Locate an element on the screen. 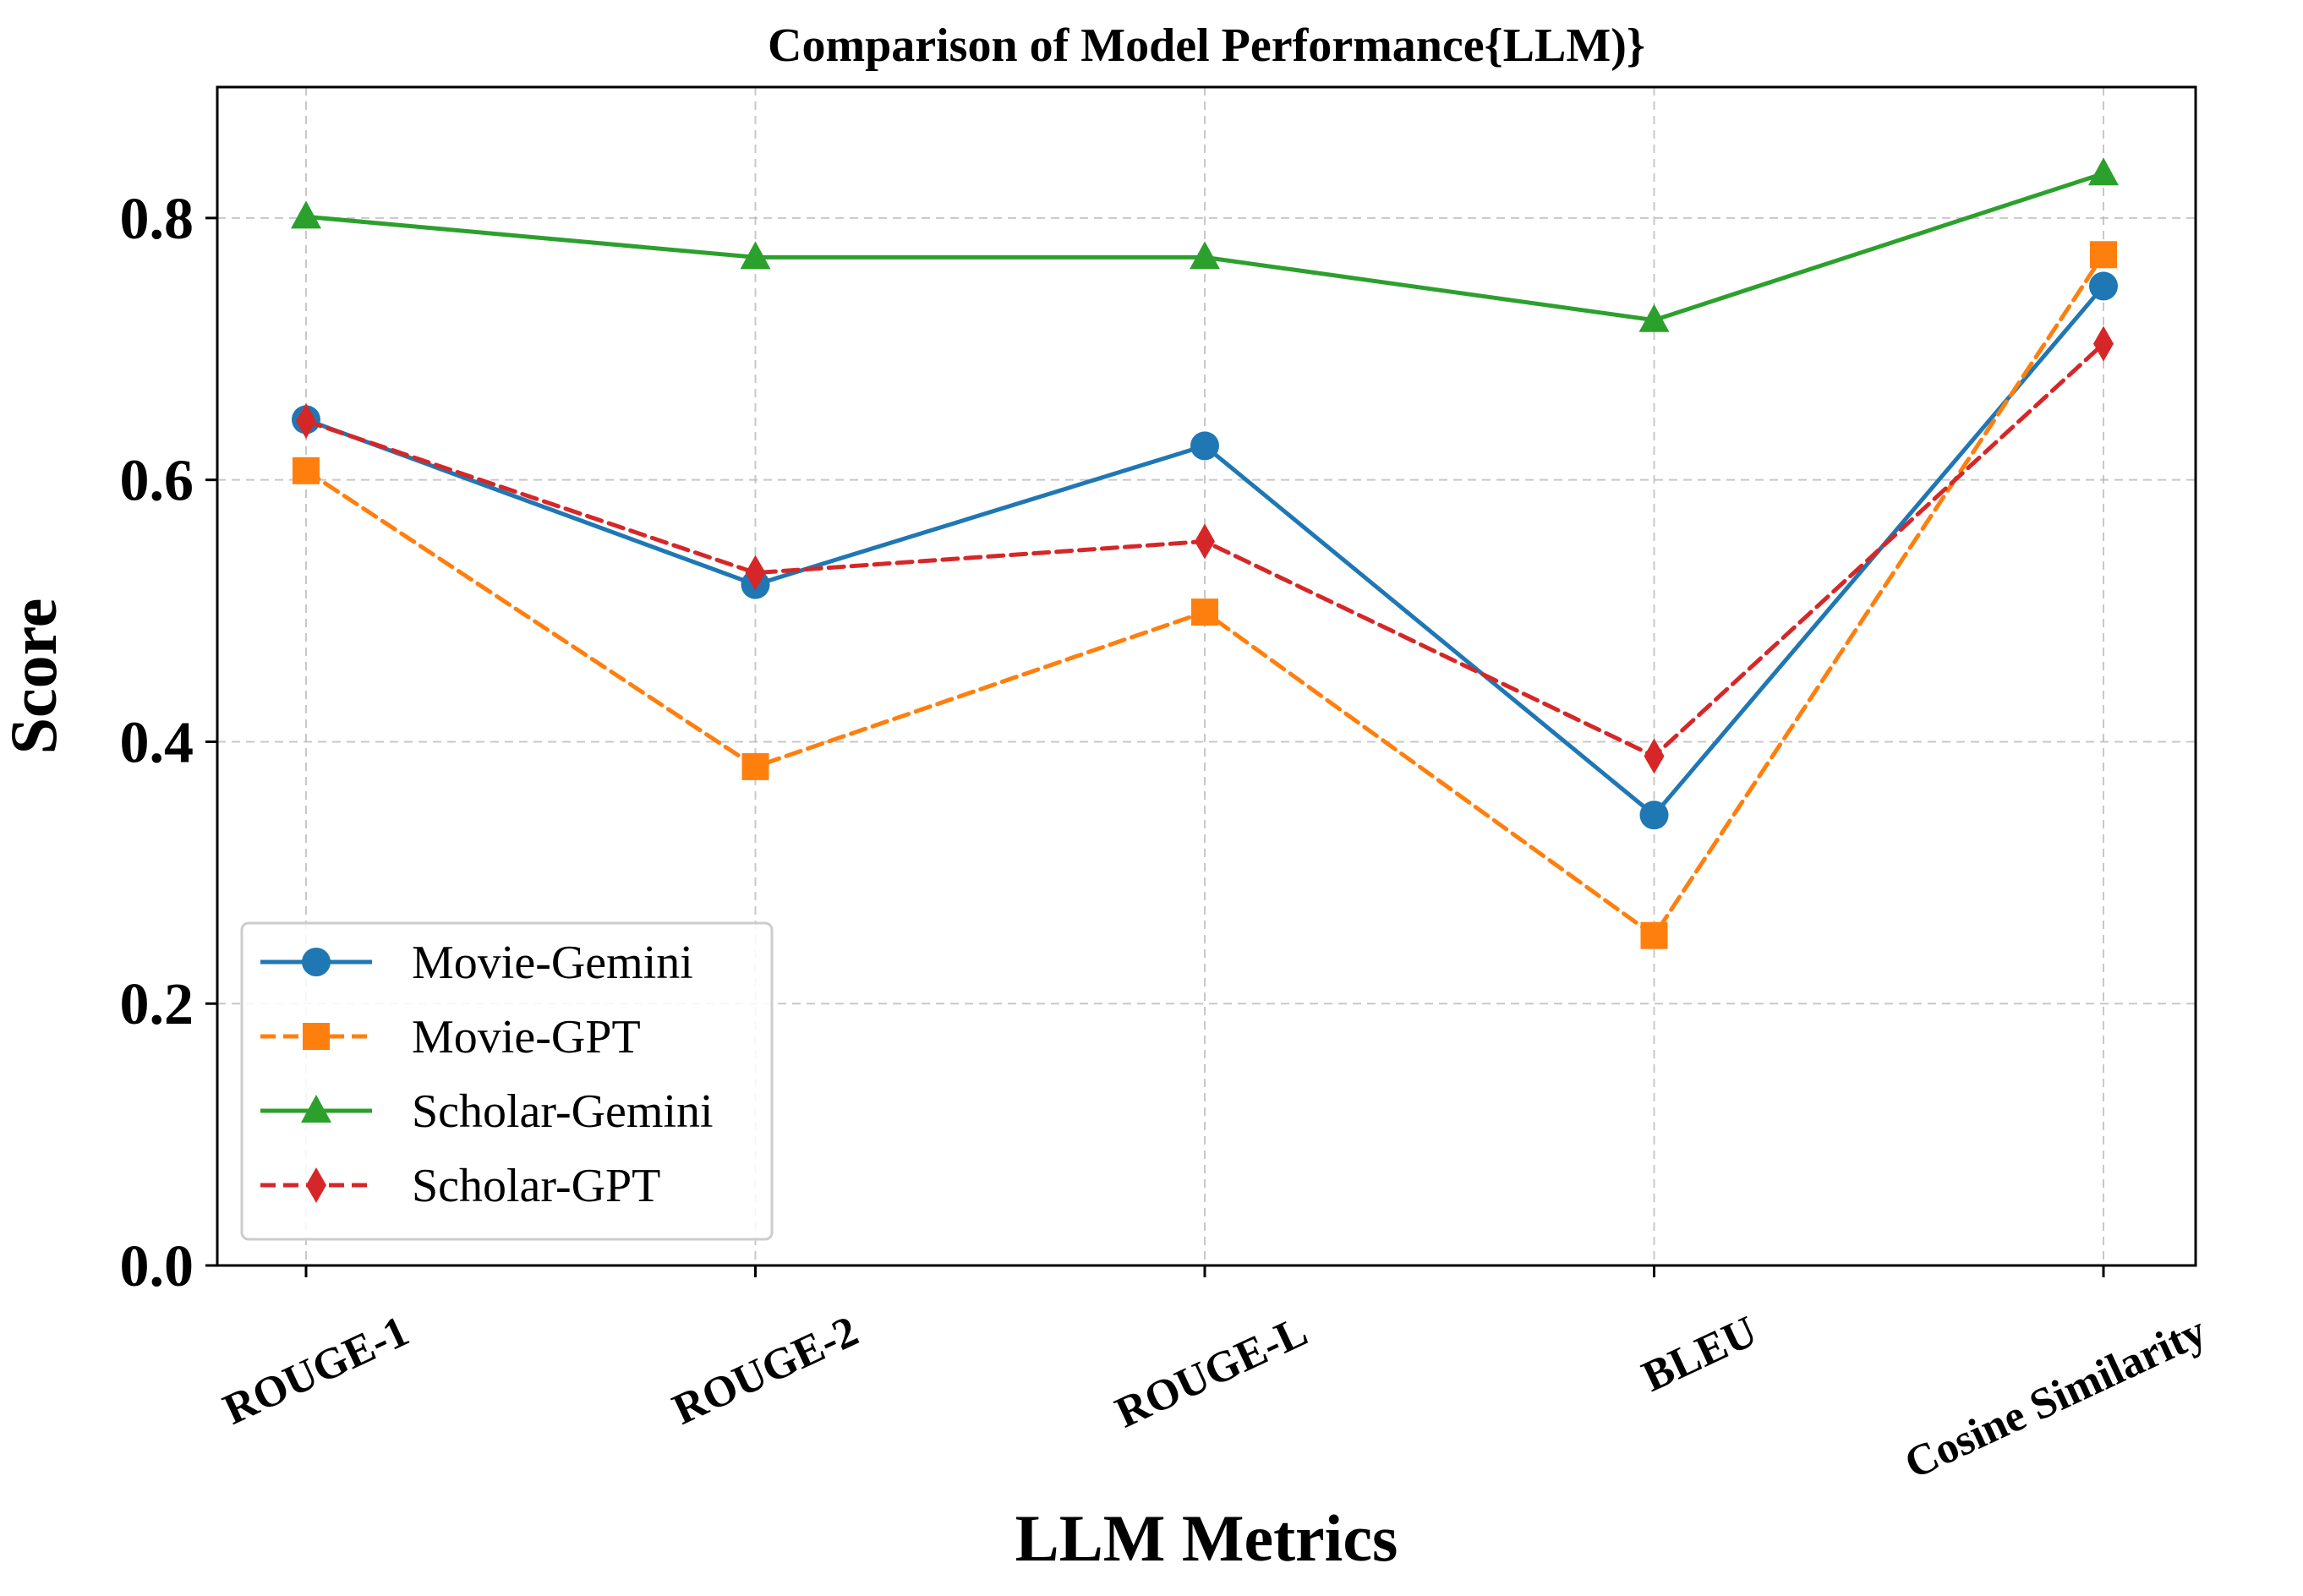 This screenshot has width=2303, height=1596. legend-marker-movie-gemini is located at coordinates (316, 962).